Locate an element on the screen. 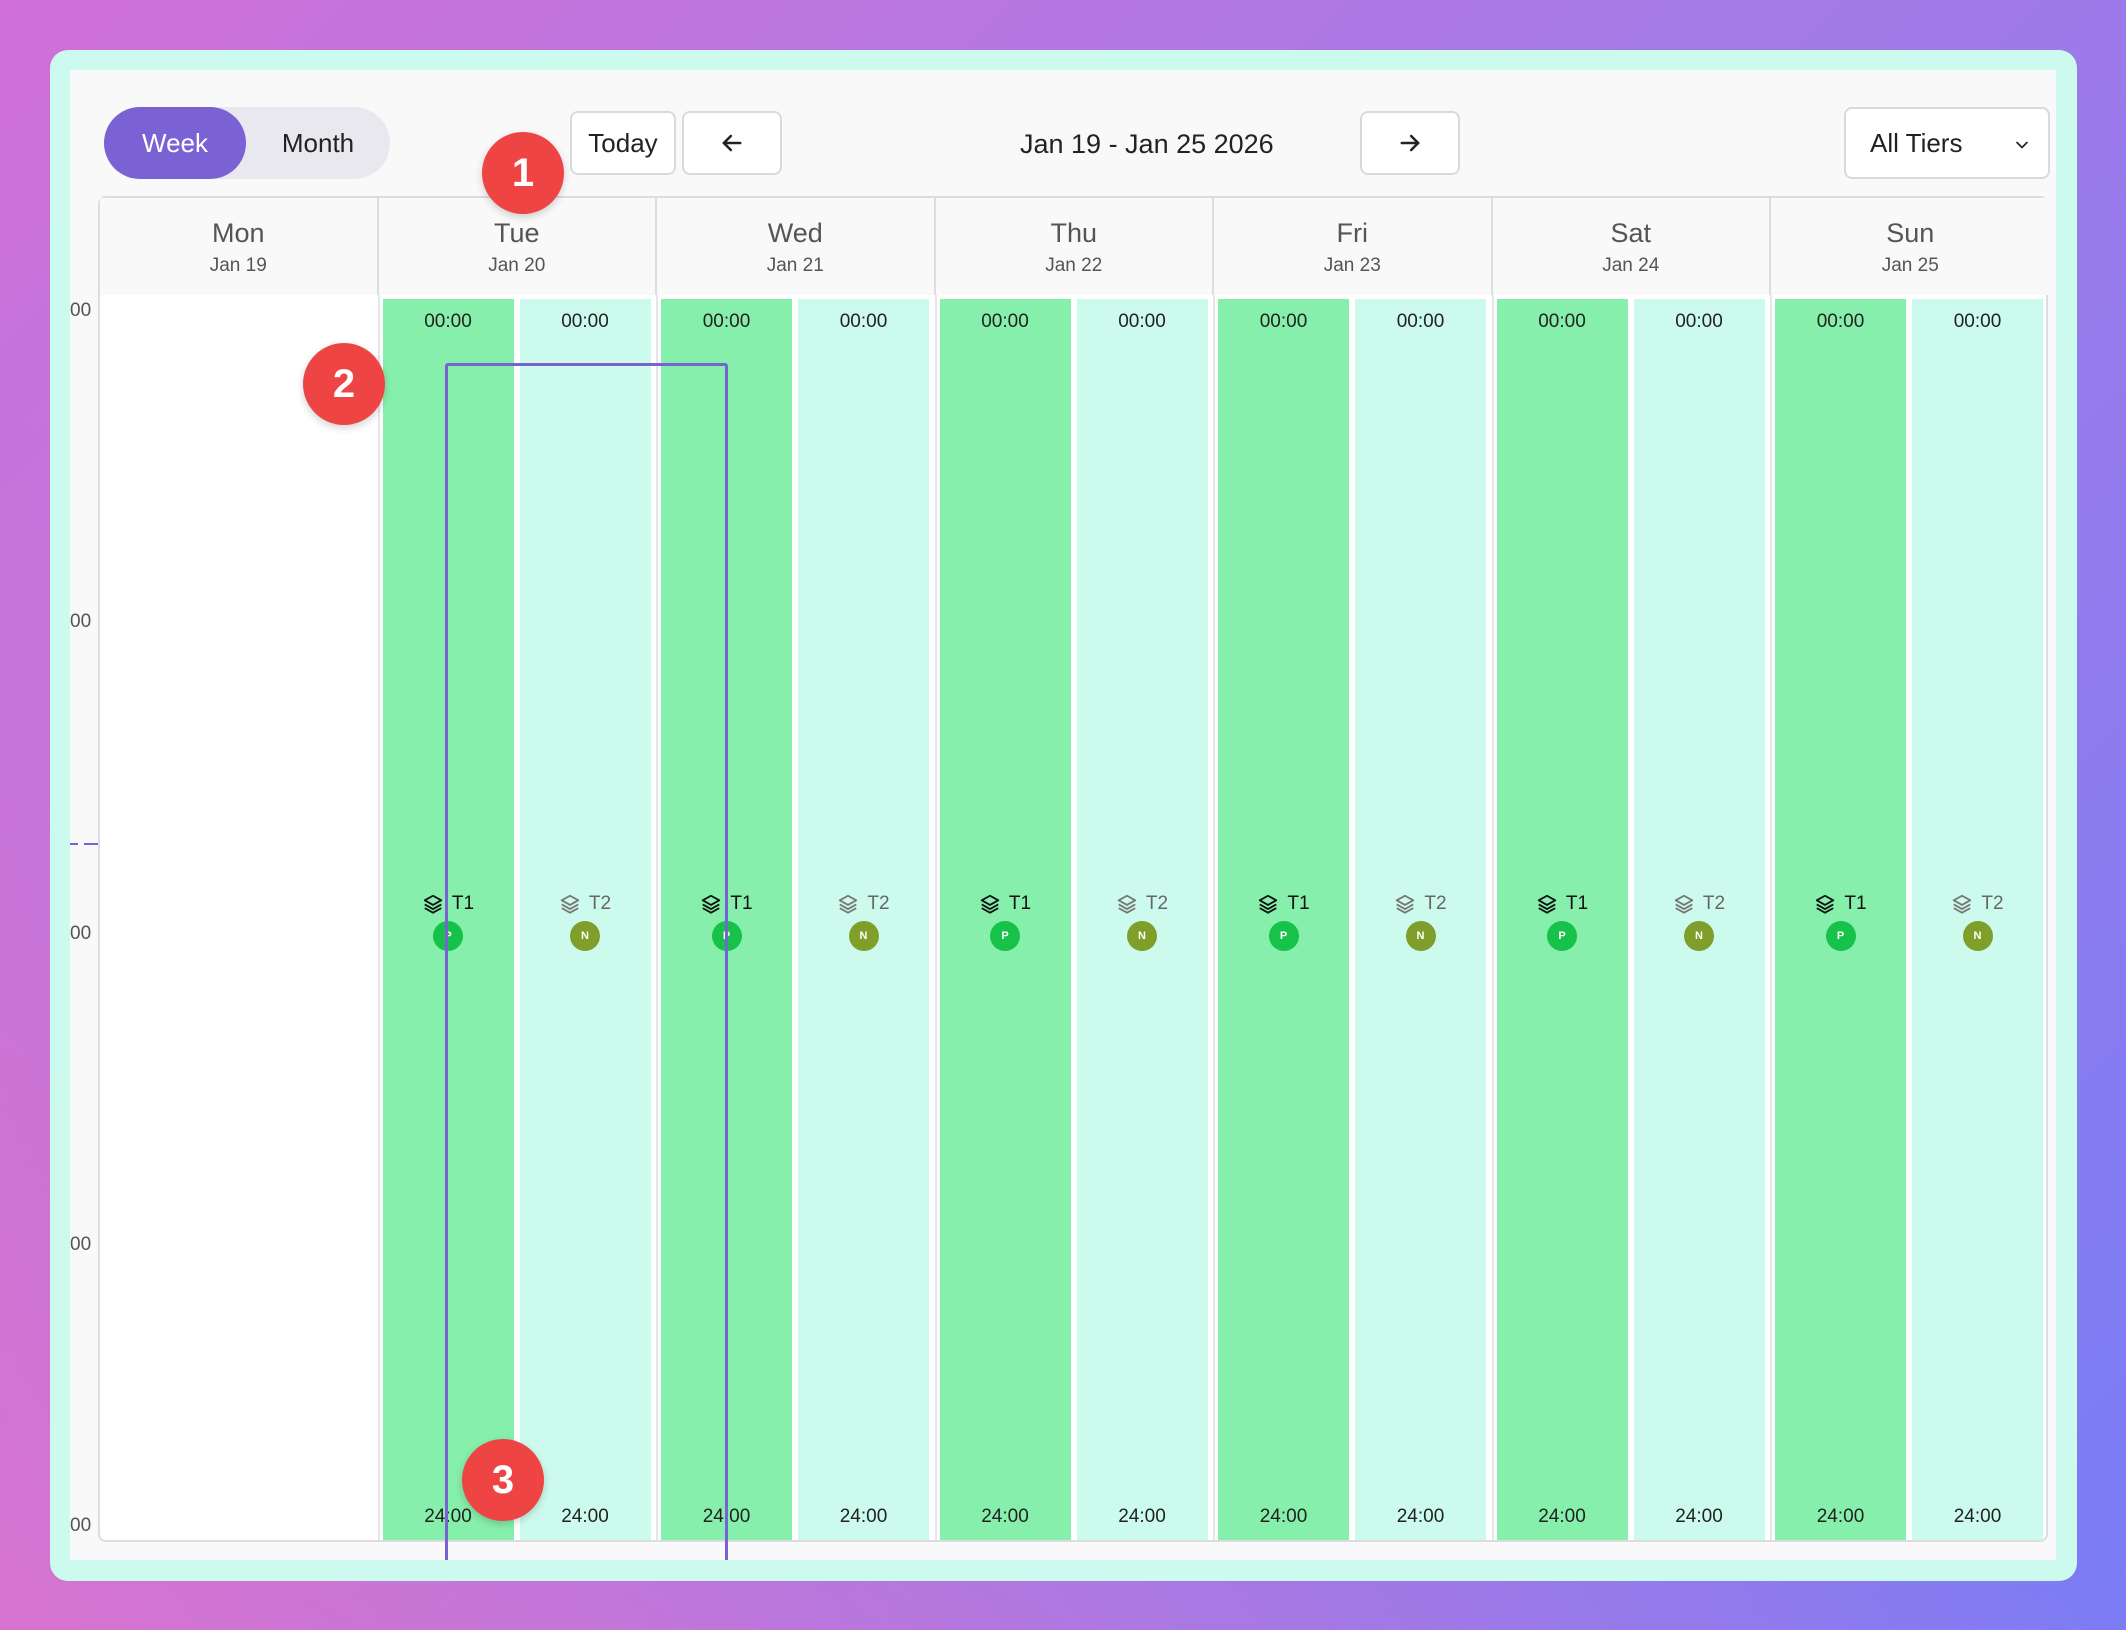  month-view-button: Month is located at coordinates (318, 142).